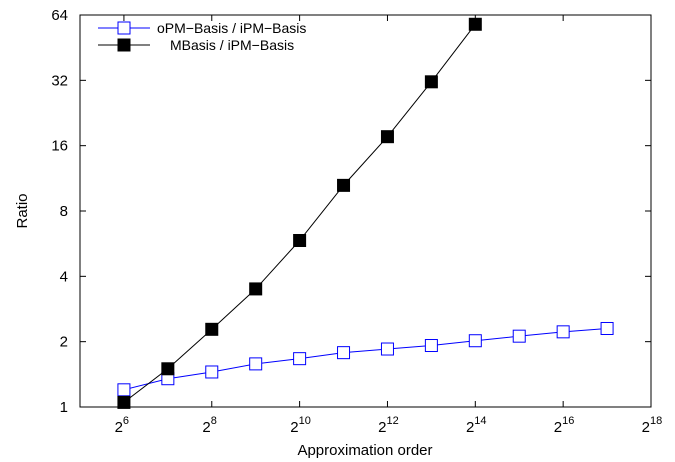 The image size is (675, 462). Describe the element at coordinates (59, 15) in the screenshot. I see `y-tick-label: 64` at that location.